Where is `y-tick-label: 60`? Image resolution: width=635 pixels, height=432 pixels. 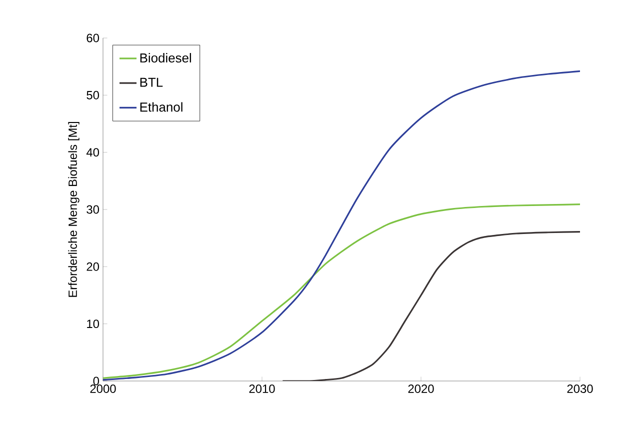 y-tick-label: 60 is located at coordinates (93, 38).